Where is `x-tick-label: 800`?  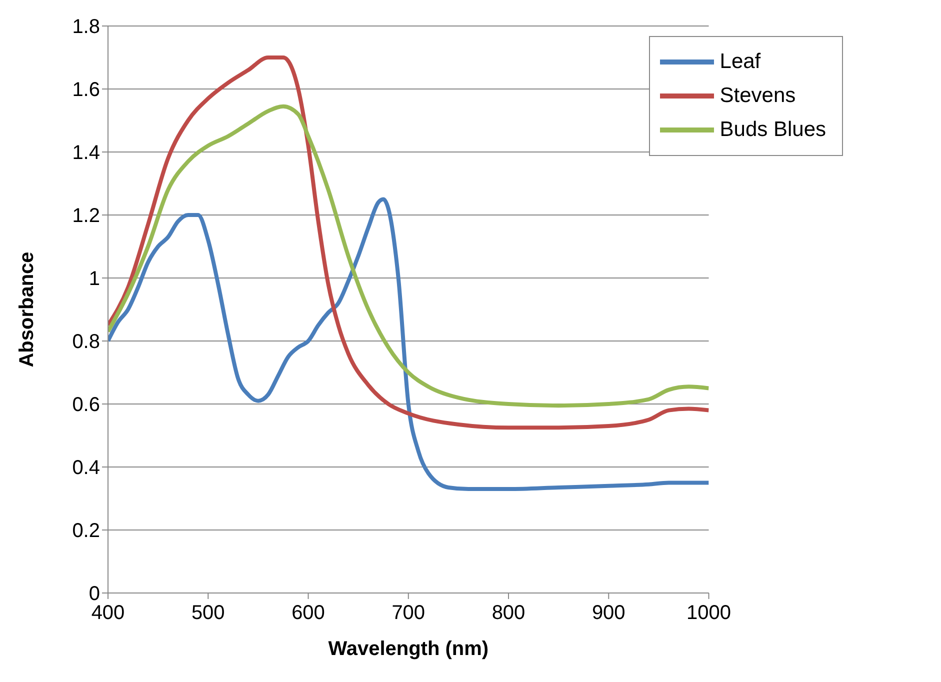 x-tick-label: 800 is located at coordinates (509, 613).